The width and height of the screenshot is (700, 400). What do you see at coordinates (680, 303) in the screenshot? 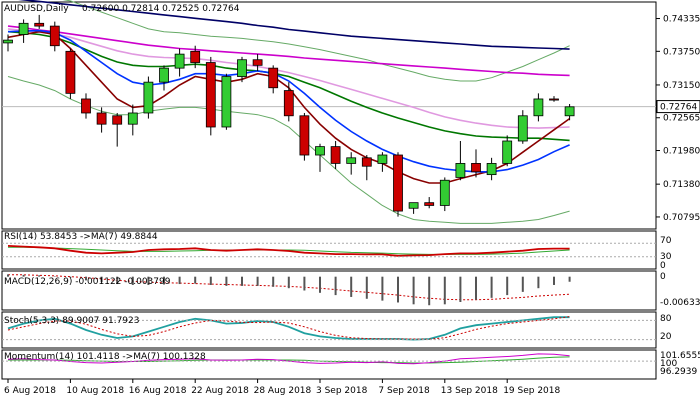
I see `macd-tick-min: -0.006331` at bounding box center [680, 303].